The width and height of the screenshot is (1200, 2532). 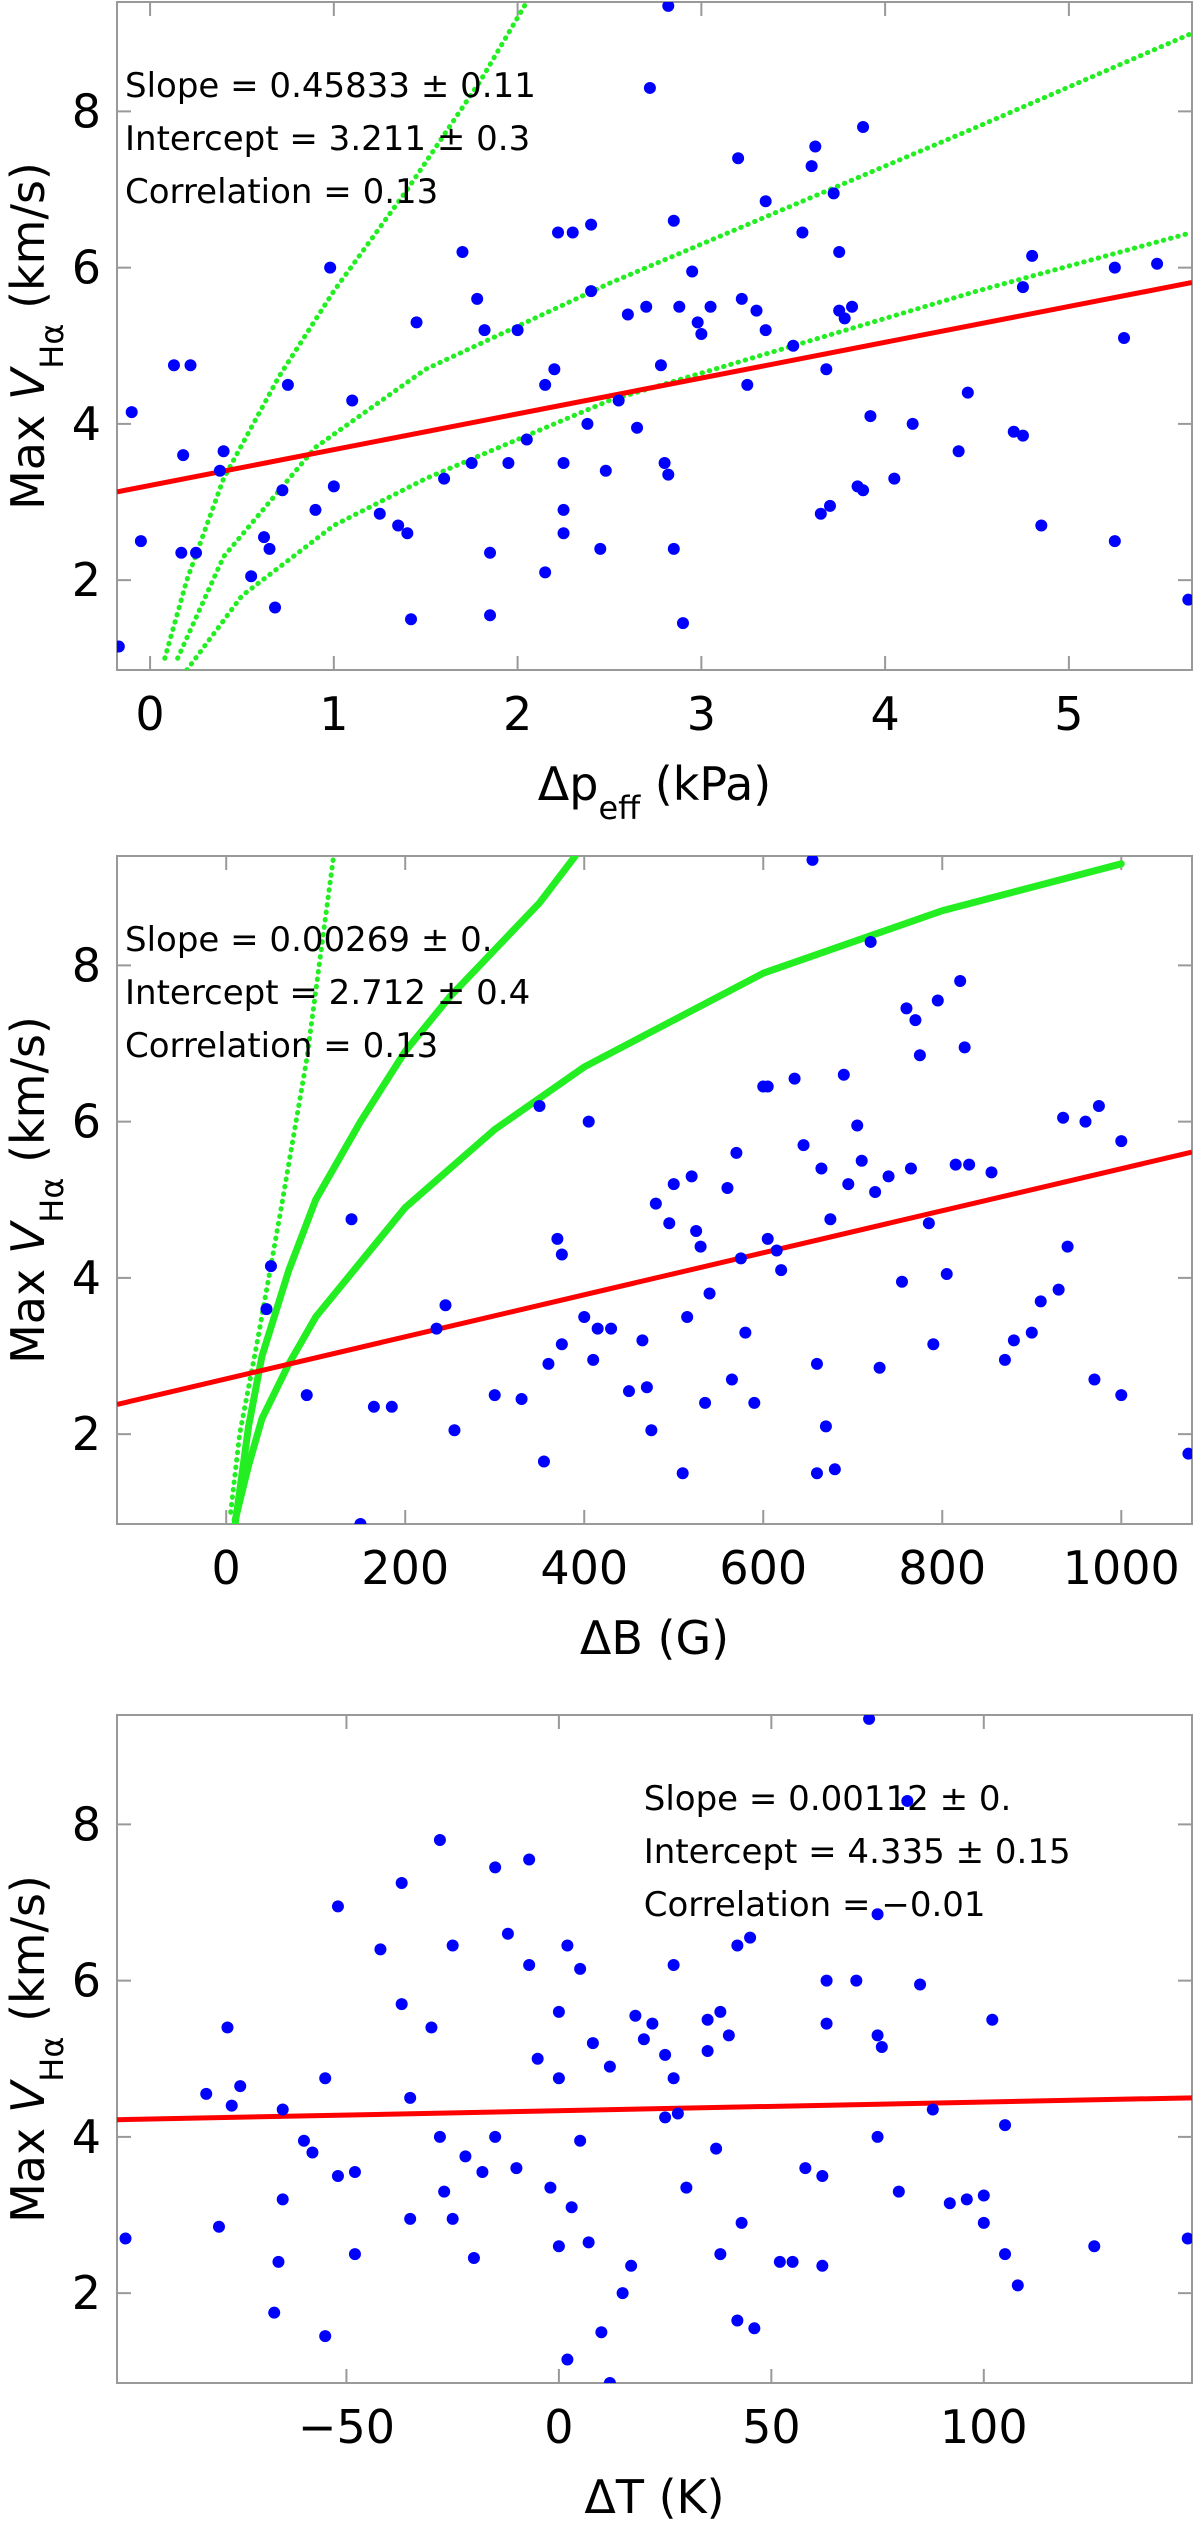 I want to click on label-part: (kPa), so click(x=705, y=784).